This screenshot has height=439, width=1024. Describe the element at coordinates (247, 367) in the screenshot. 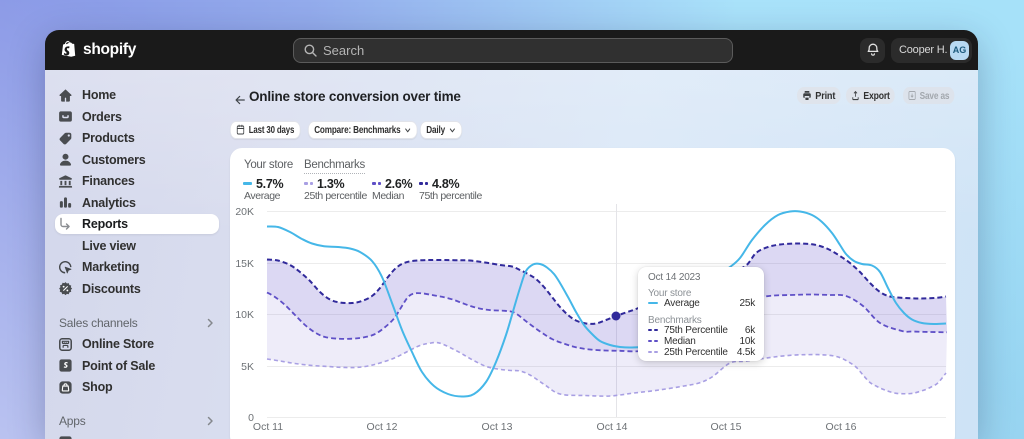

I see `svg-text: 5K` at that location.